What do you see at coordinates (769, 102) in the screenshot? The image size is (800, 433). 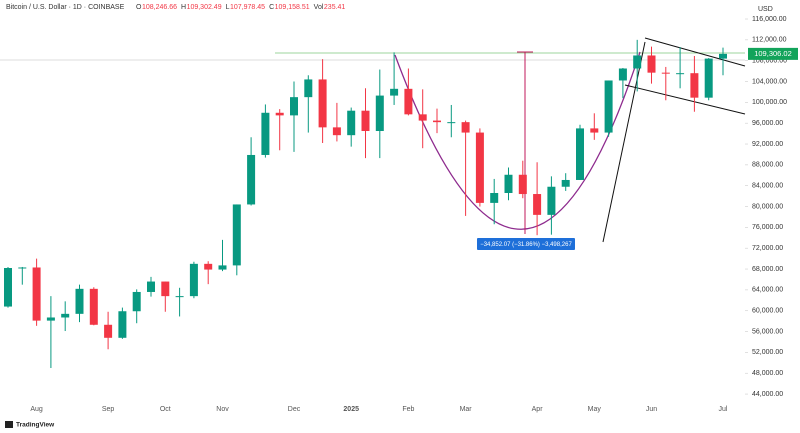 I see `y-tick-label: 100,000.00` at bounding box center [769, 102].